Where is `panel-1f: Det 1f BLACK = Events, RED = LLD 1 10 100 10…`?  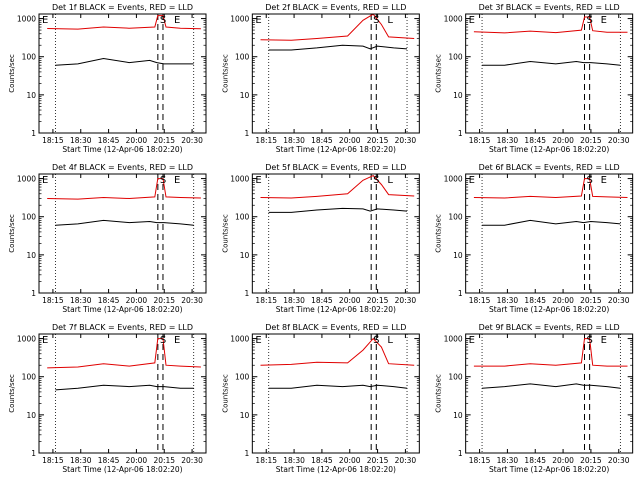 panel-1f: Det 1f BLACK = Events, RED = LLD 1 10 100 10… is located at coordinates (107, 78).